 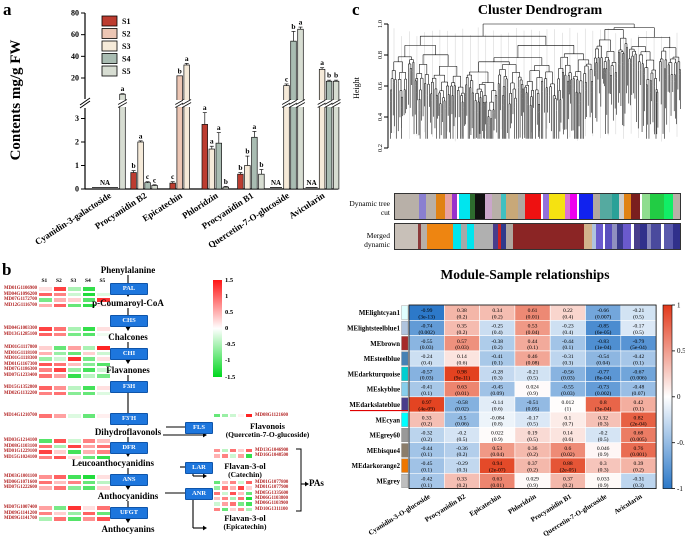 I want to click on colorbar-tick-label: -1, so click(x=680, y=489).